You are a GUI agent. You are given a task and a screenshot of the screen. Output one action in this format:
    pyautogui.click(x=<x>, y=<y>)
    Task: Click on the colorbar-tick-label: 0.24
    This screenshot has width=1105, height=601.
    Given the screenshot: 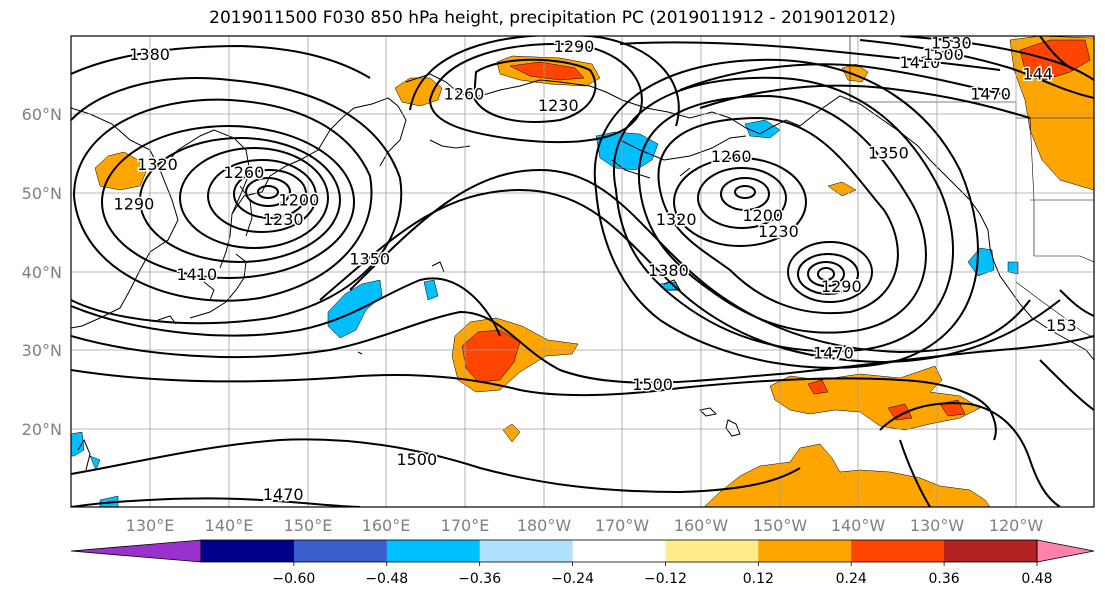 What is the action you would take?
    pyautogui.click(x=851, y=579)
    